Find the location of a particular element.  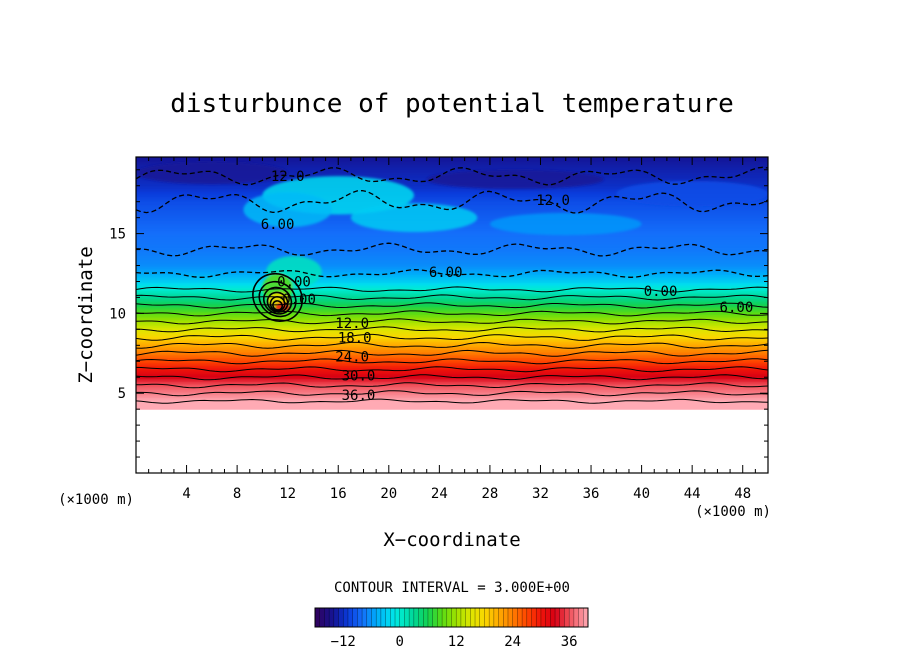

colorbar-tick-label: 12 is located at coordinates (456, 642).